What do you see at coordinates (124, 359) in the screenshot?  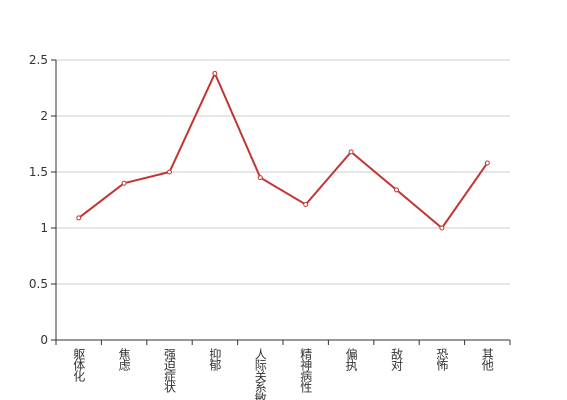 I see `x-tick-label: 焦虑` at bounding box center [124, 359].